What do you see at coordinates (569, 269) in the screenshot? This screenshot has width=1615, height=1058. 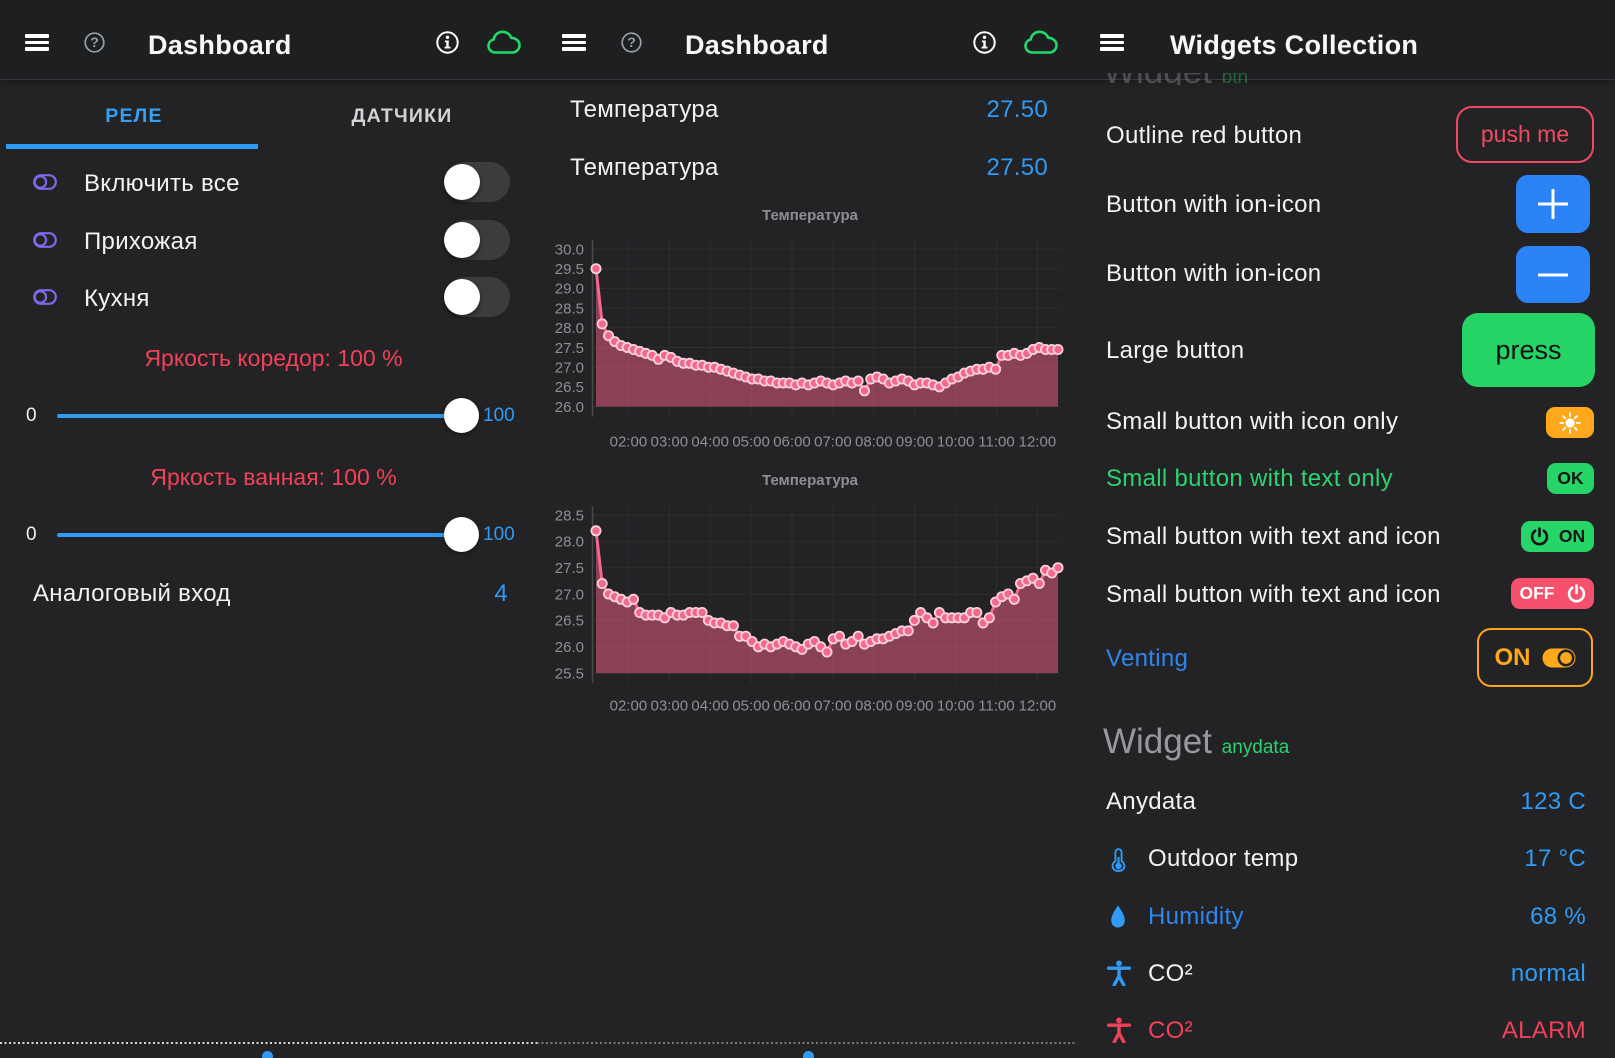 I see `svg-text: 29.5` at bounding box center [569, 269].